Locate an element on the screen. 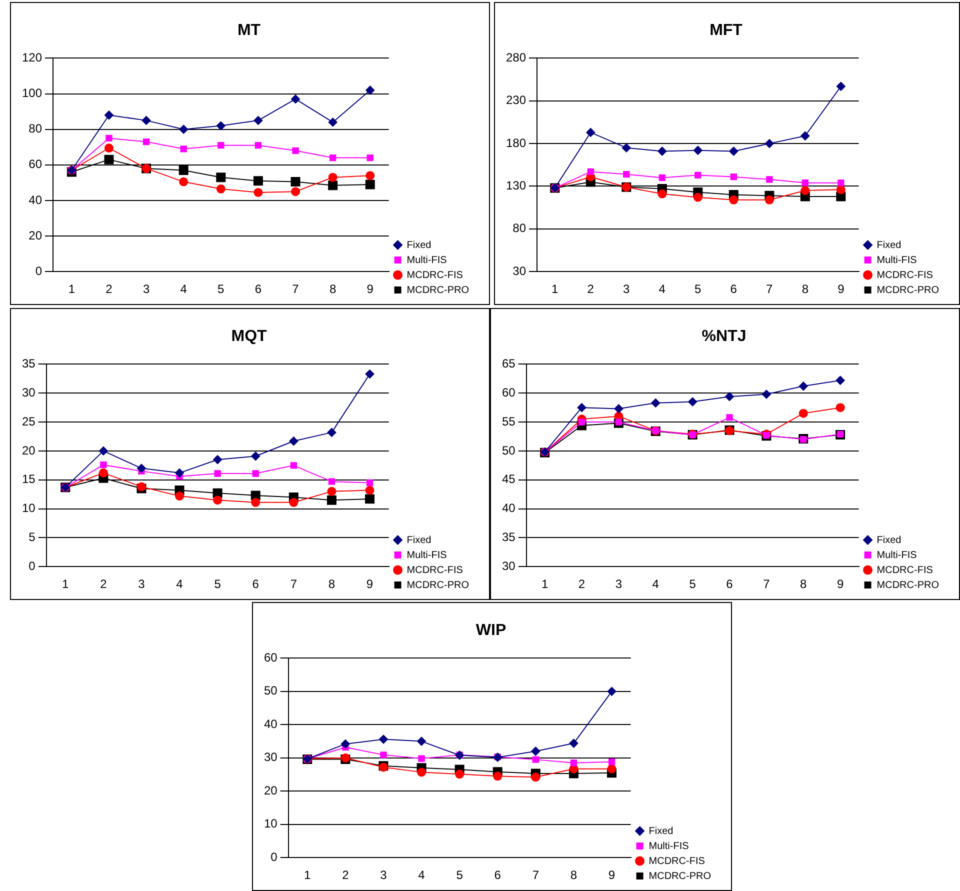 This screenshot has width=960, height=891. y-tick-label: 20 is located at coordinates (35, 235).